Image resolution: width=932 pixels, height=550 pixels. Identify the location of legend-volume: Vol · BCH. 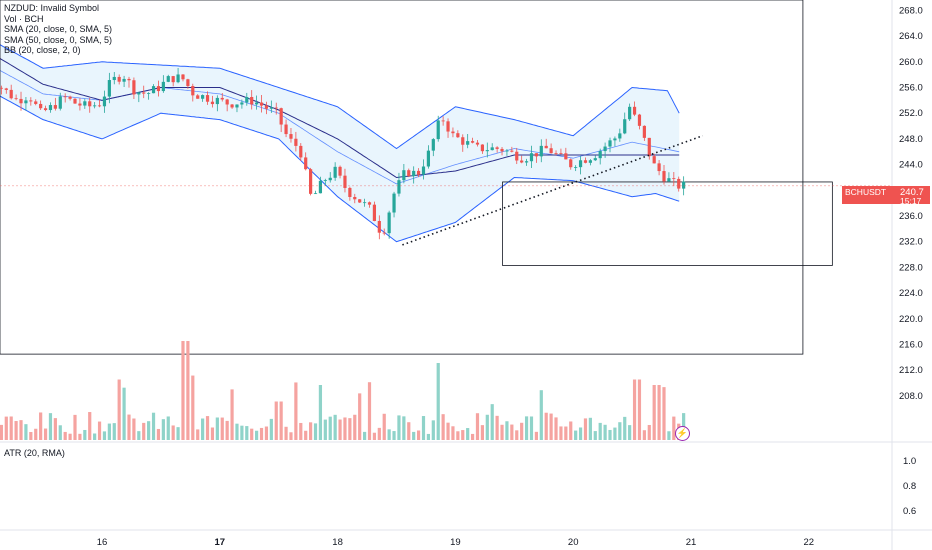
(24, 18).